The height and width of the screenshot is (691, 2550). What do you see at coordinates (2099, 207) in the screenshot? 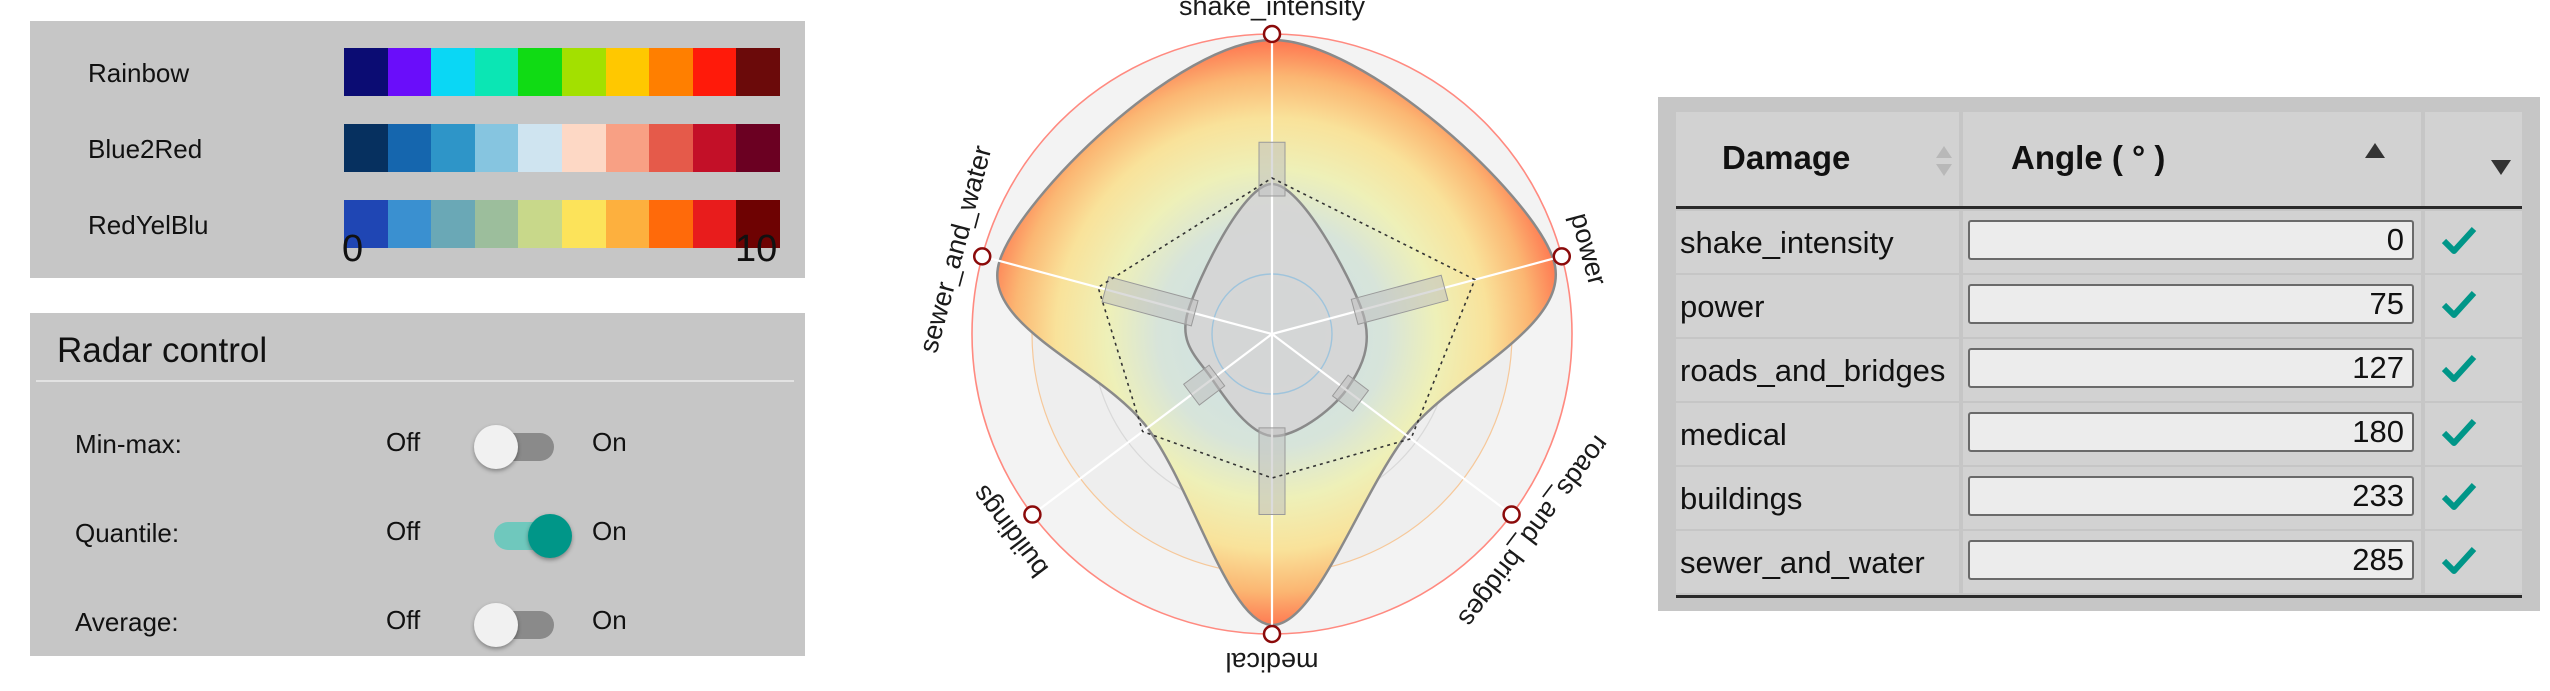
I see `header-rule` at bounding box center [2099, 207].